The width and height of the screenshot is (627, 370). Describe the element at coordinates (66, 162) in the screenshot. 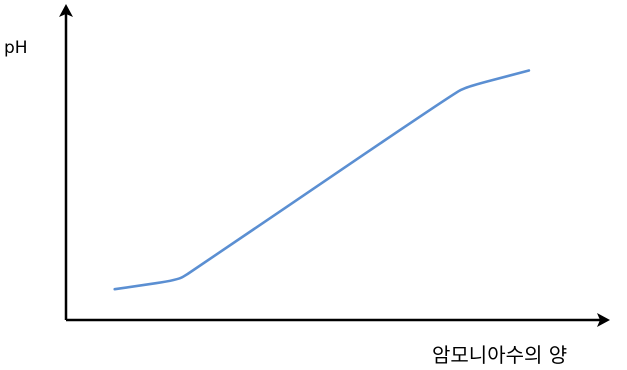

I see `y-axis` at that location.